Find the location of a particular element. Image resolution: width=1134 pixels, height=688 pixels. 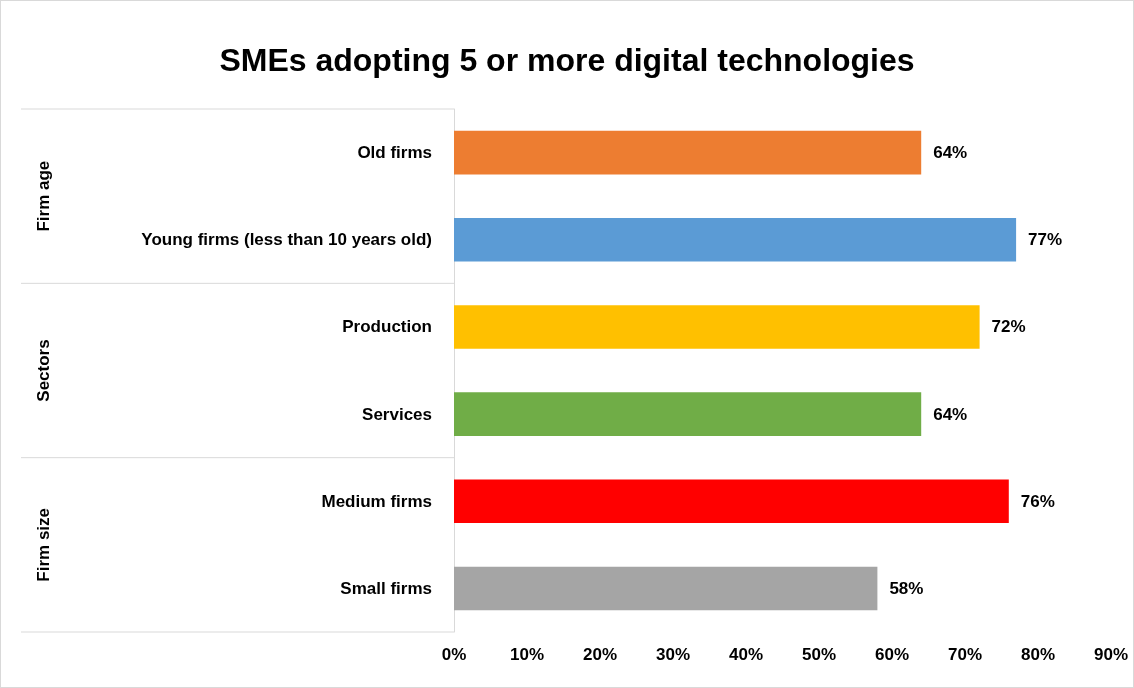

x-tick-label: 20% is located at coordinates (600, 654).